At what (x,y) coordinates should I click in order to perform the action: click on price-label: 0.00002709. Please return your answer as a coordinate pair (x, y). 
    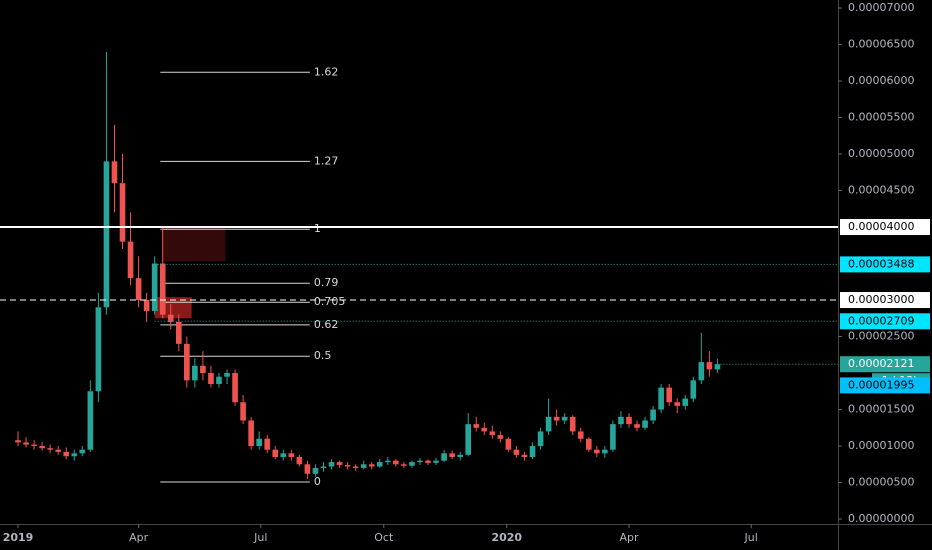
    Looking at the image, I should click on (881, 320).